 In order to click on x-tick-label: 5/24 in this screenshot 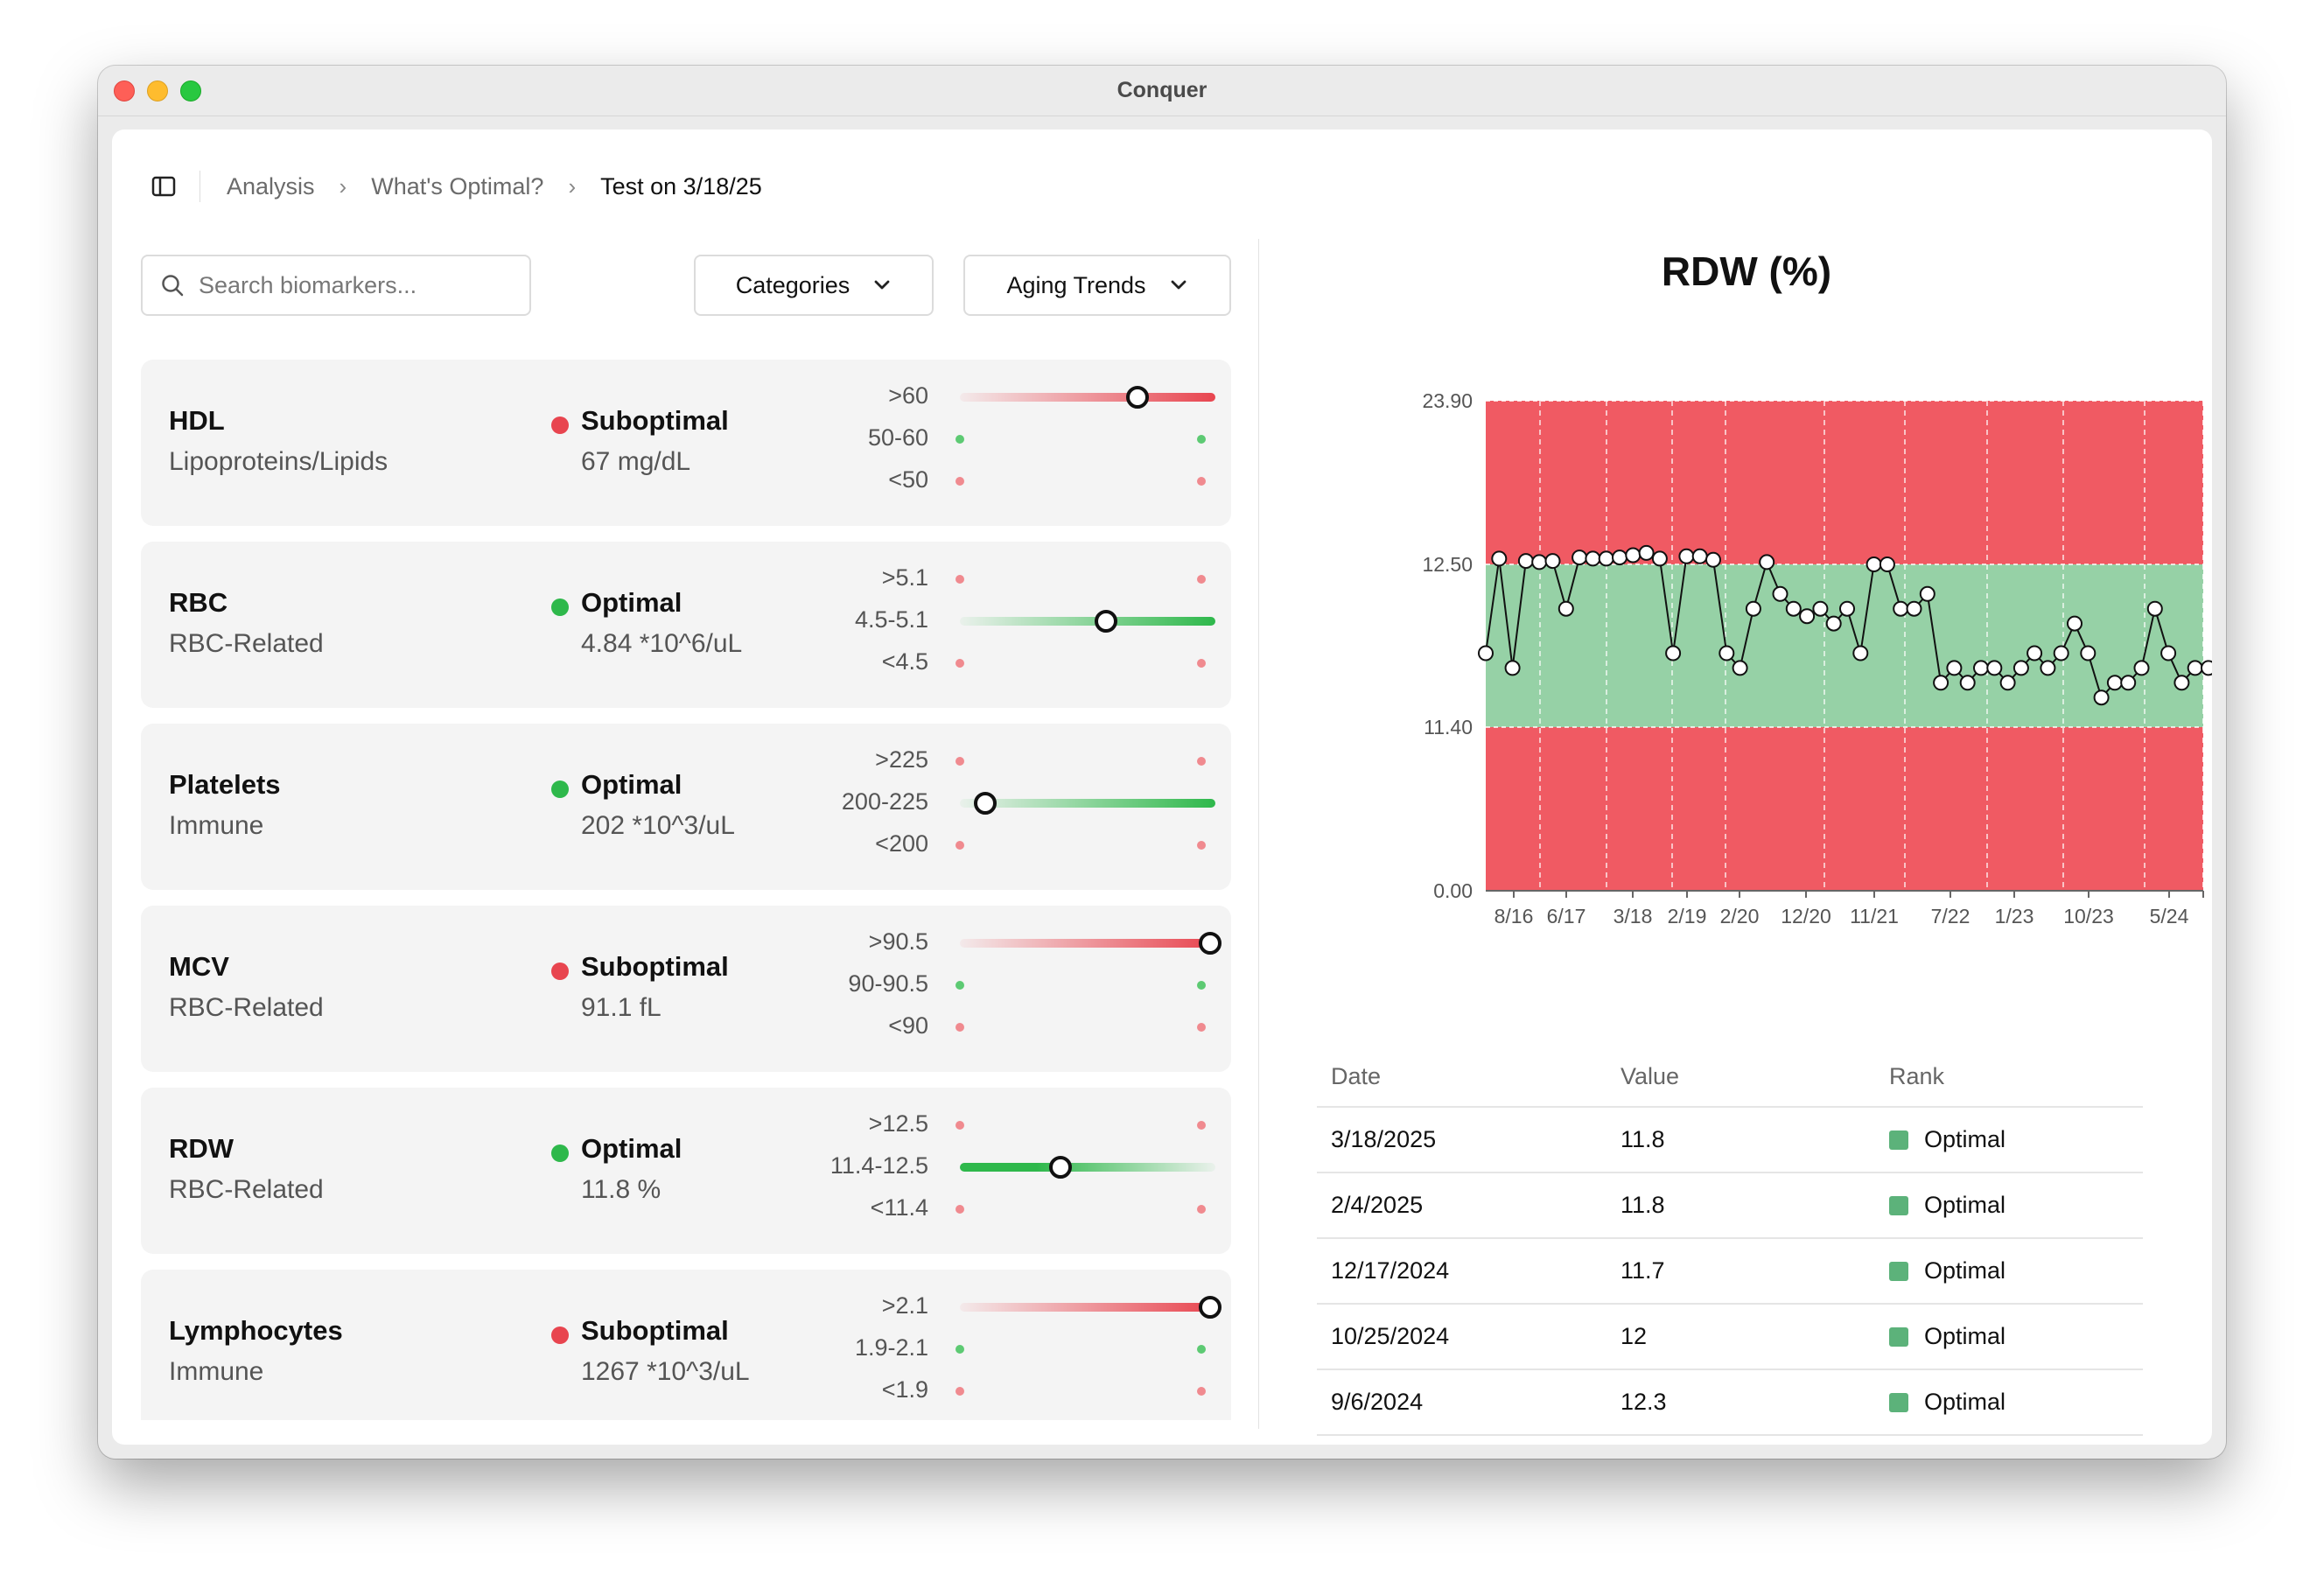, I will do `click(2169, 916)`.